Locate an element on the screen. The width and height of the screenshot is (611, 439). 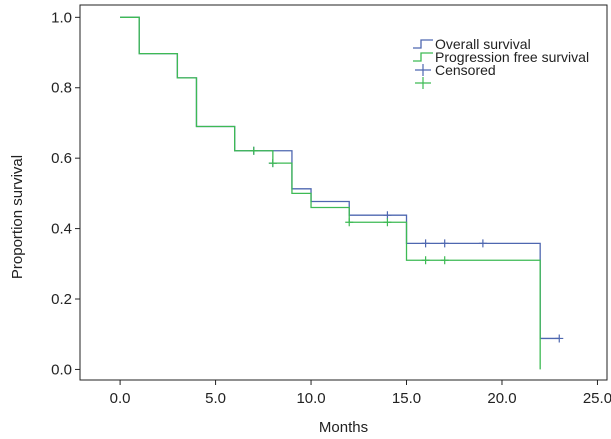
y-axis-label: Proportion survival is located at coordinates (17, 217).